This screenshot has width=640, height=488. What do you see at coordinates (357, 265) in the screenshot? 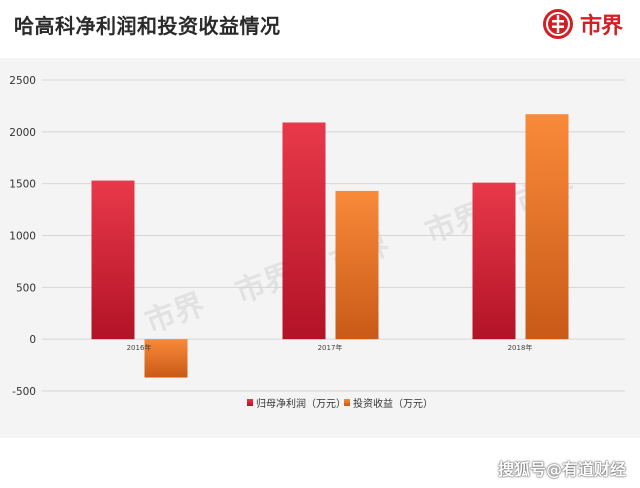
I see `bar-series-2-2017年` at bounding box center [357, 265].